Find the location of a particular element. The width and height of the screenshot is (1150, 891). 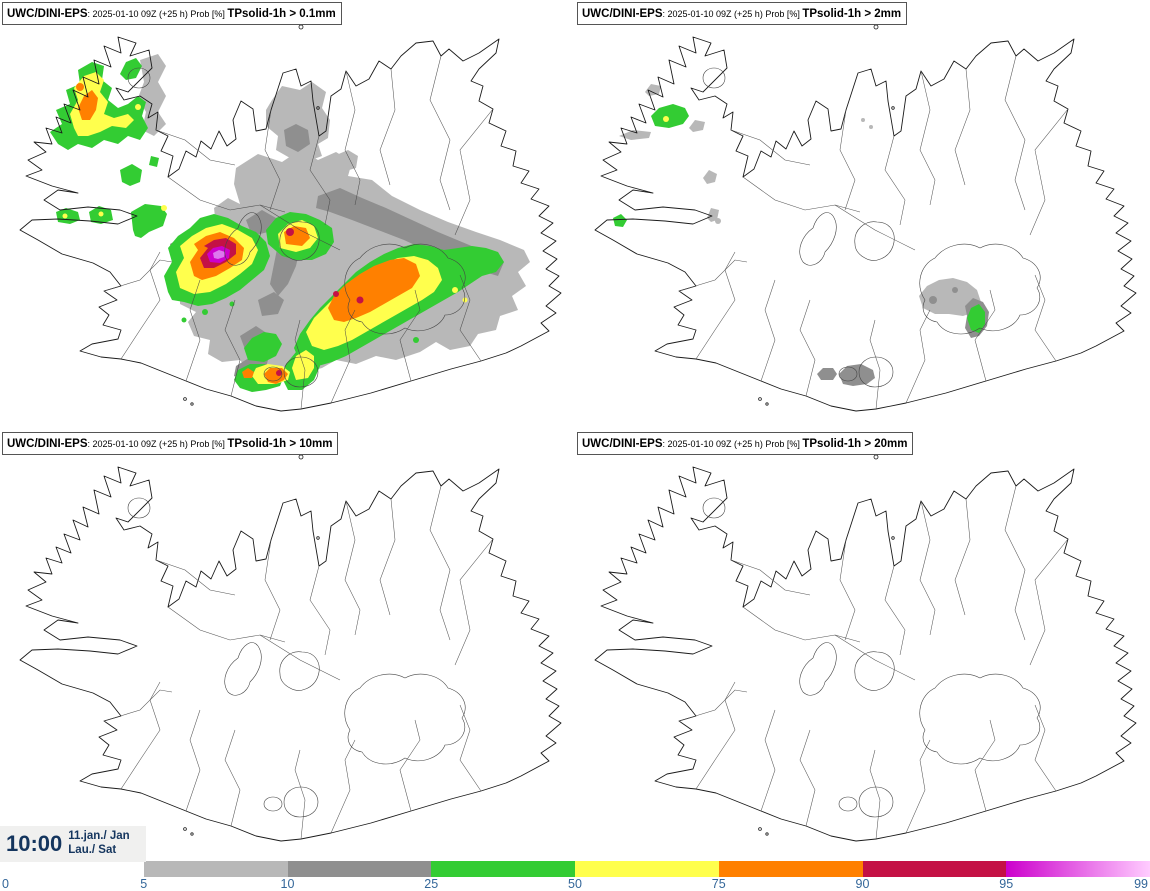

colorbar-tick-25: 25 is located at coordinates (431, 884).